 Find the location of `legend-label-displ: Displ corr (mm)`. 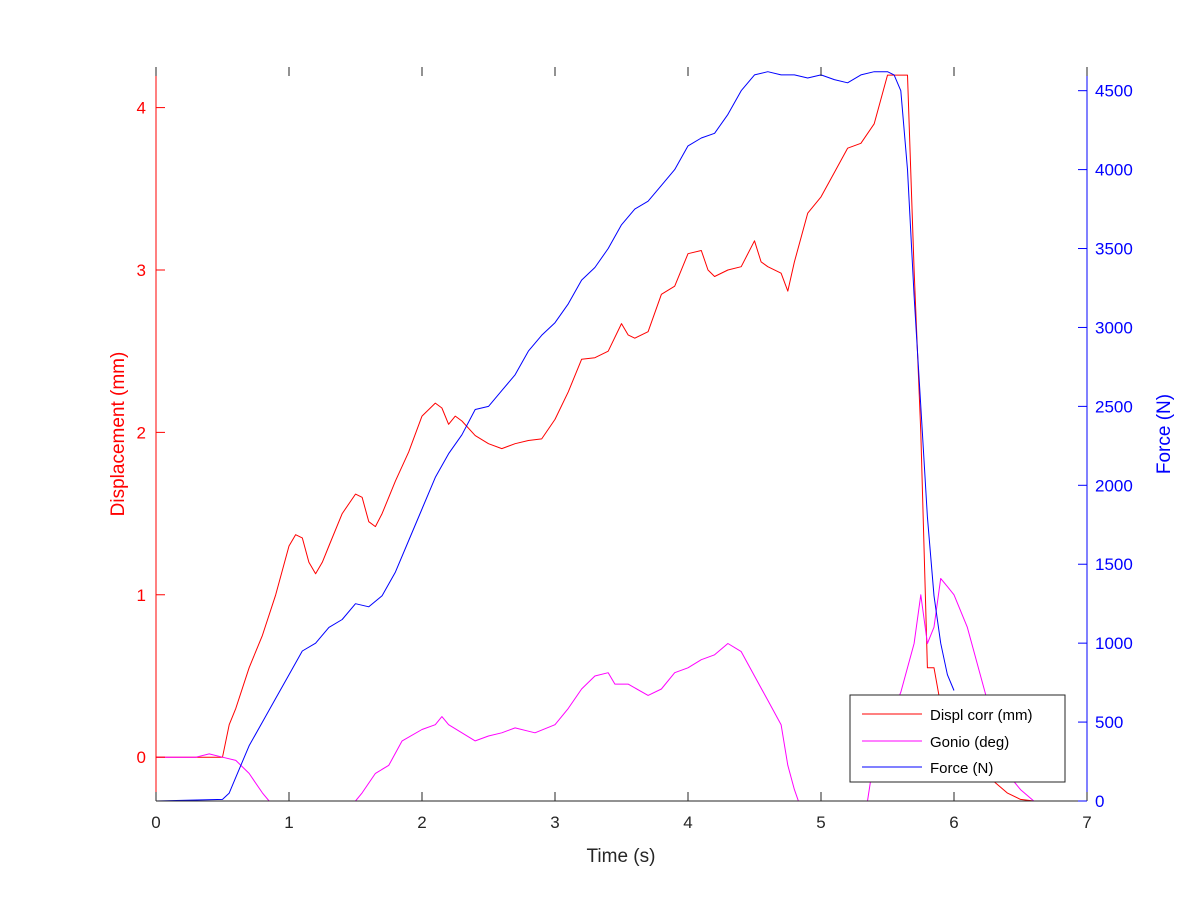

legend-label-displ: Displ corr (mm) is located at coordinates (981, 715).